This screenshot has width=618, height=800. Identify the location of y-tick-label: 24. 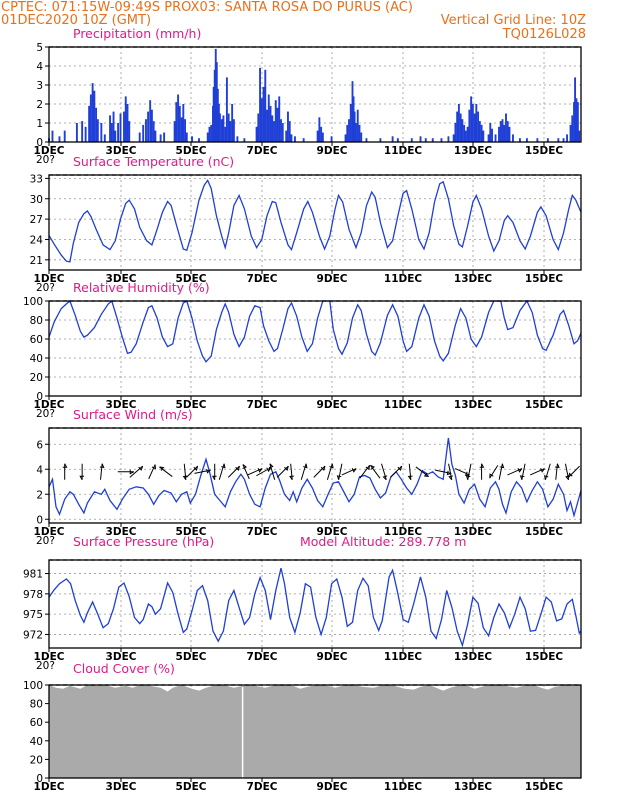
(37, 240).